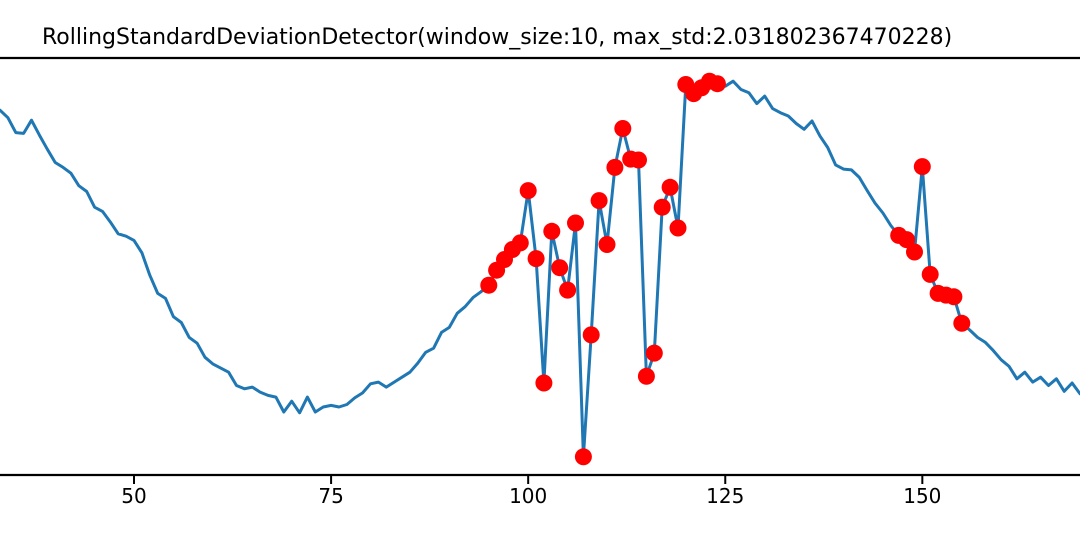 This screenshot has width=1080, height=555. Describe the element at coordinates (133, 496) in the screenshot. I see `x-tick-label: 50` at that location.